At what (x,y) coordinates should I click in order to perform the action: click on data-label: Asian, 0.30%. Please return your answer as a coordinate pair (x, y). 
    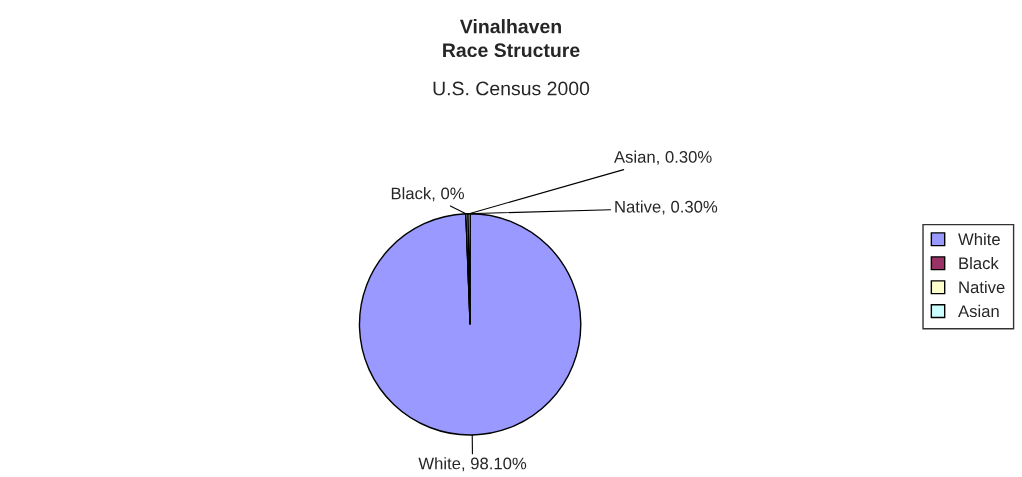
    Looking at the image, I should click on (663, 157).